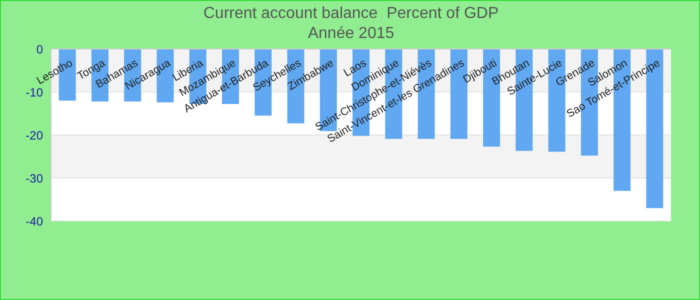 Image resolution: width=700 pixels, height=300 pixels. I want to click on y-tick-label: -40, so click(35, 221).